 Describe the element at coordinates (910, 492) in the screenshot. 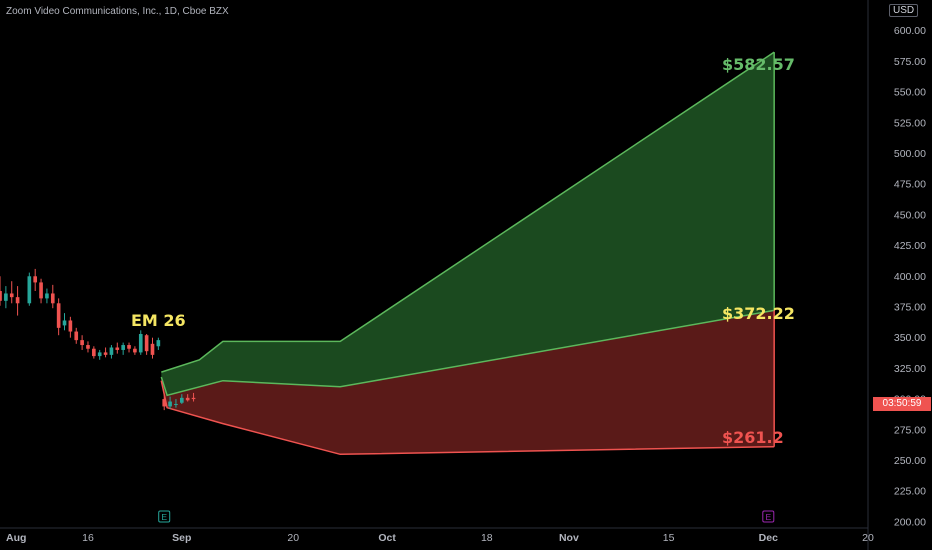

I see `price-tick-label: 225.00` at that location.